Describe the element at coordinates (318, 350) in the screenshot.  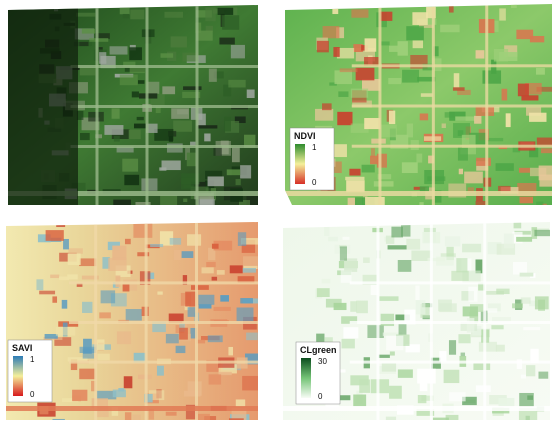
I see `legend-title: CLgreen` at that location.